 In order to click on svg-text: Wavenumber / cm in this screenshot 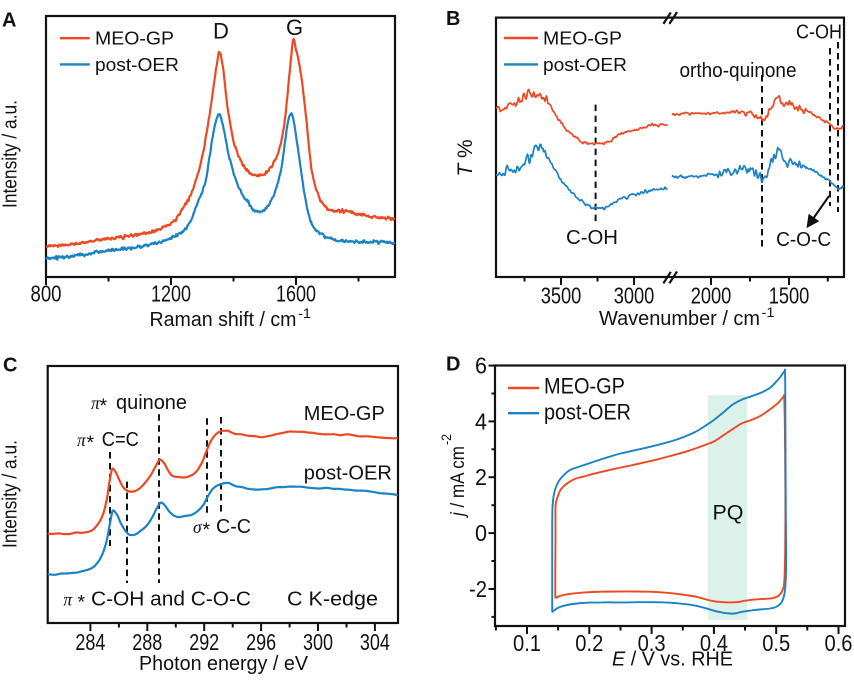, I will do `click(679, 319)`.